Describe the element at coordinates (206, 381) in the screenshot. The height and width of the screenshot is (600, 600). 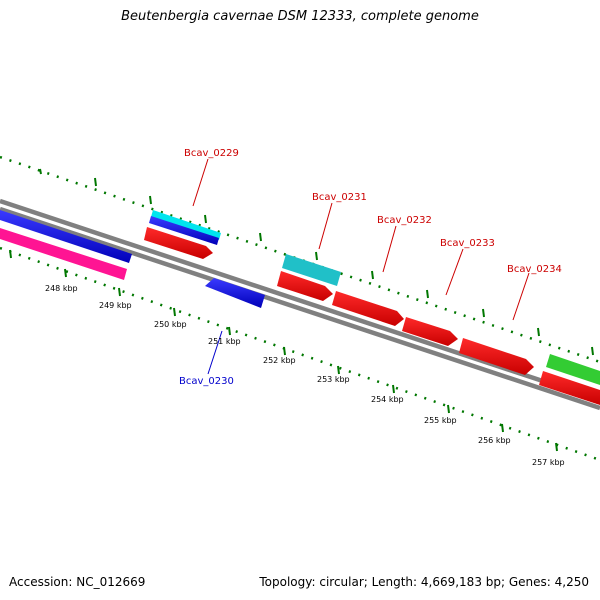
I see `gene-label-bcav-0230: Bcav_0230` at that location.